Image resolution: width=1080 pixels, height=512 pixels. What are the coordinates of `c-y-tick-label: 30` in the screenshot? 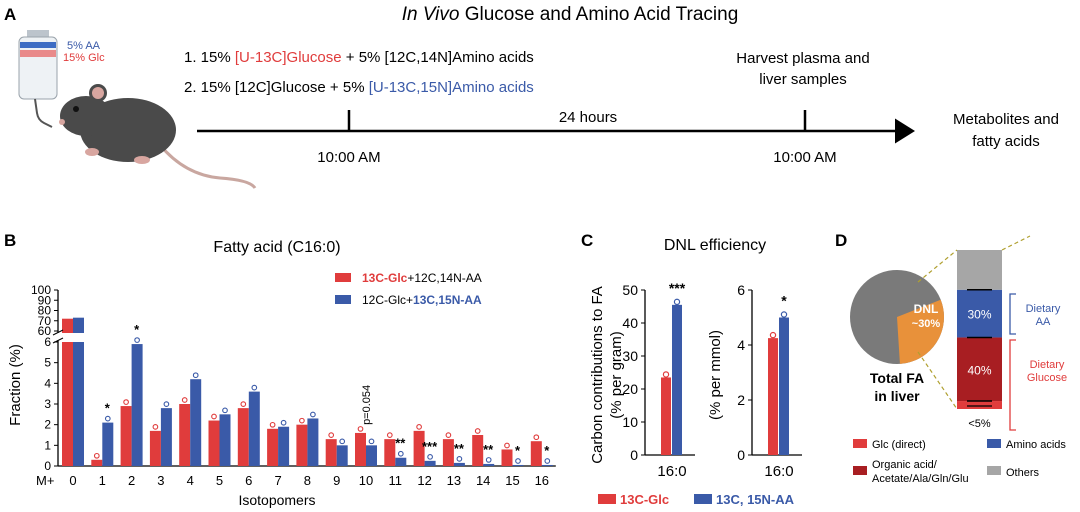 It's located at (630, 356).